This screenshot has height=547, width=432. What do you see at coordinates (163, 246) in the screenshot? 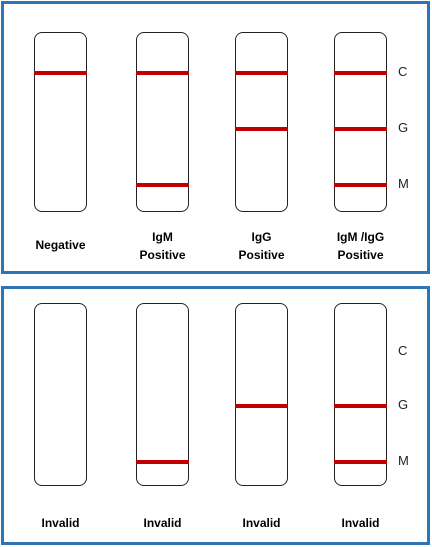
I see `strip-caption: IgM Positive` at bounding box center [163, 246].